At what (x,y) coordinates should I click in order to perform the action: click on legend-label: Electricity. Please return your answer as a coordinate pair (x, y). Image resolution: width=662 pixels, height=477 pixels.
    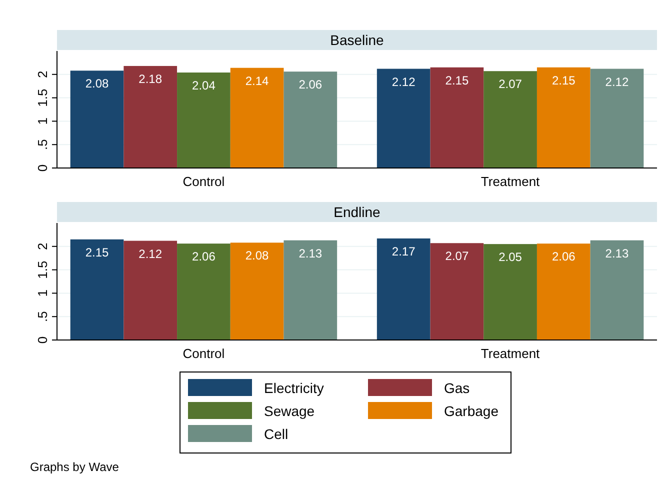
    Looking at the image, I should click on (294, 388).